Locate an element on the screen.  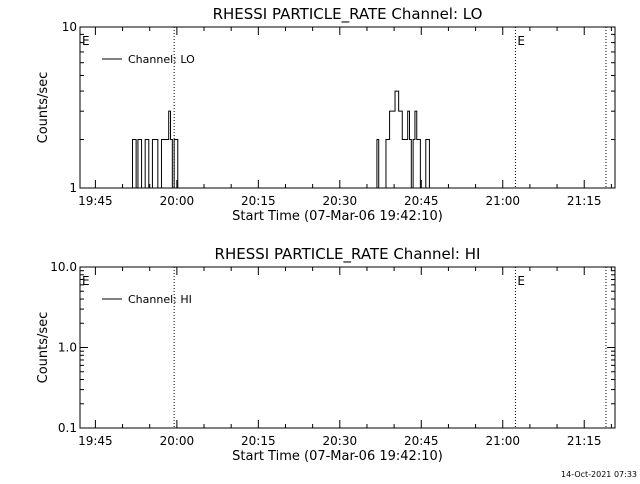
chart-title: RHESSI PARTICLE_RATE Channel: LO is located at coordinates (348, 14).